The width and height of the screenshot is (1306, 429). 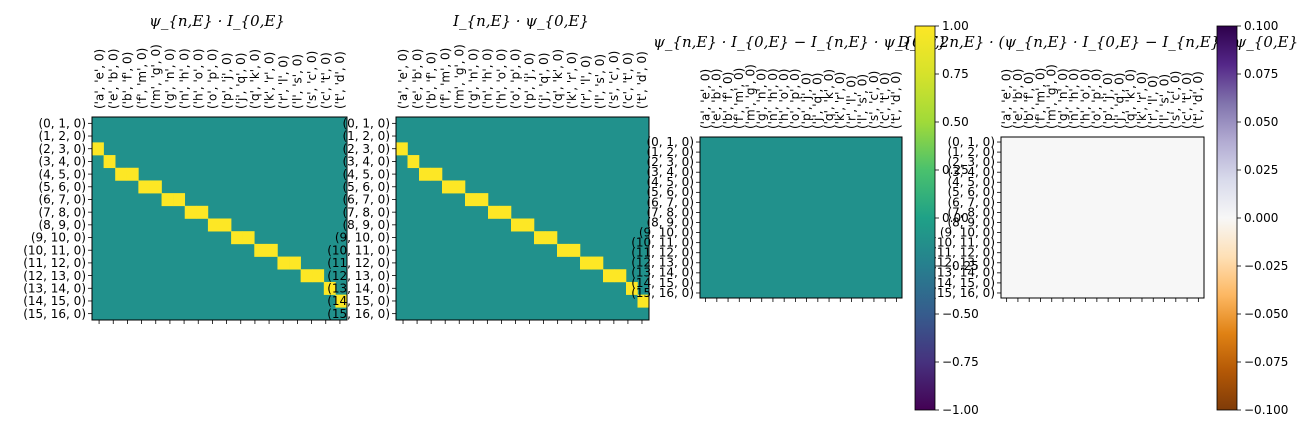 I want to click on x-tick-label: ('n', 'h', 0), so click(x=184, y=78).